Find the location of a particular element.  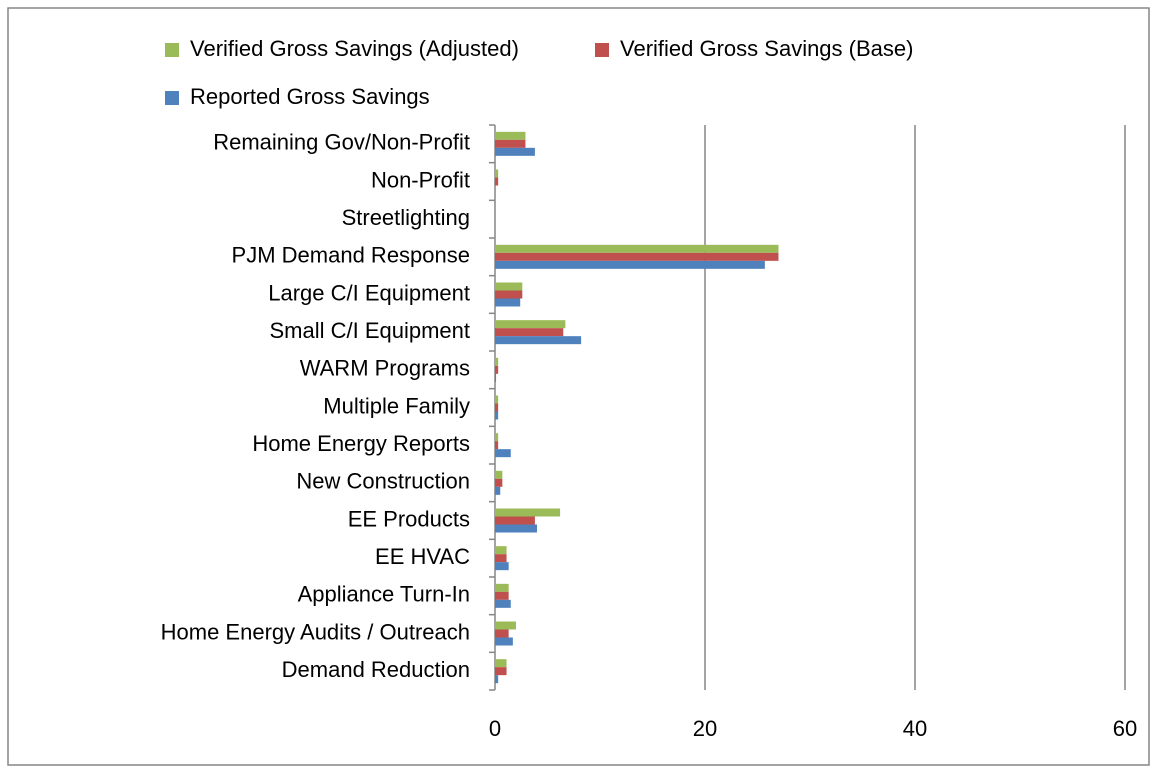

legend-label: Reported Gross Savings is located at coordinates (310, 96).